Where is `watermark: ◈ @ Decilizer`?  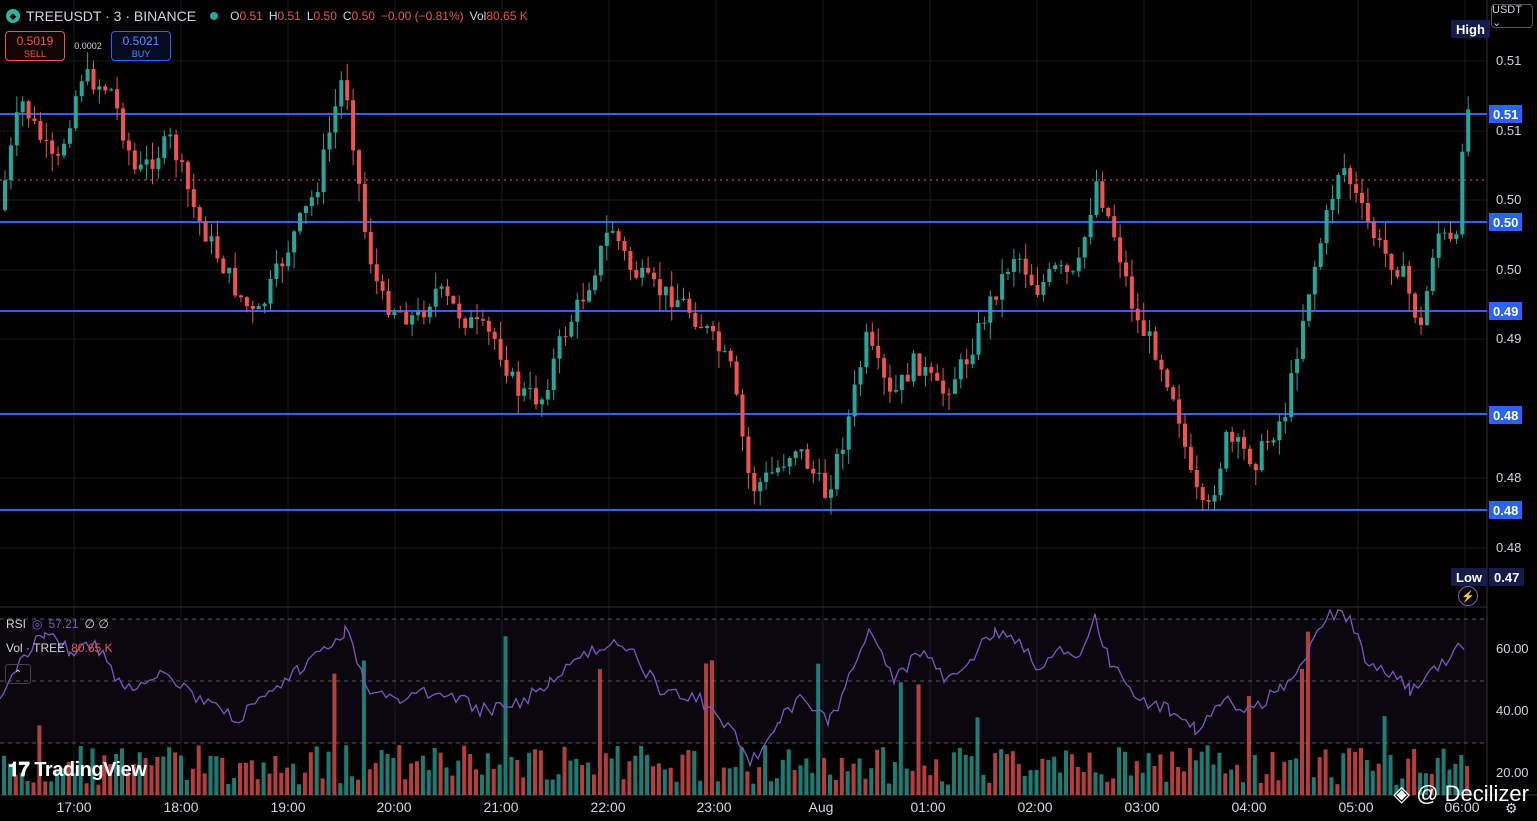 watermark: ◈ @ Decilizer is located at coordinates (1461, 793).